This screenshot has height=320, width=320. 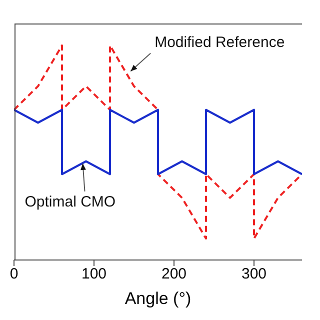 What do you see at coordinates (174, 274) in the screenshot?
I see `x-tick-label: 200` at bounding box center [174, 274].